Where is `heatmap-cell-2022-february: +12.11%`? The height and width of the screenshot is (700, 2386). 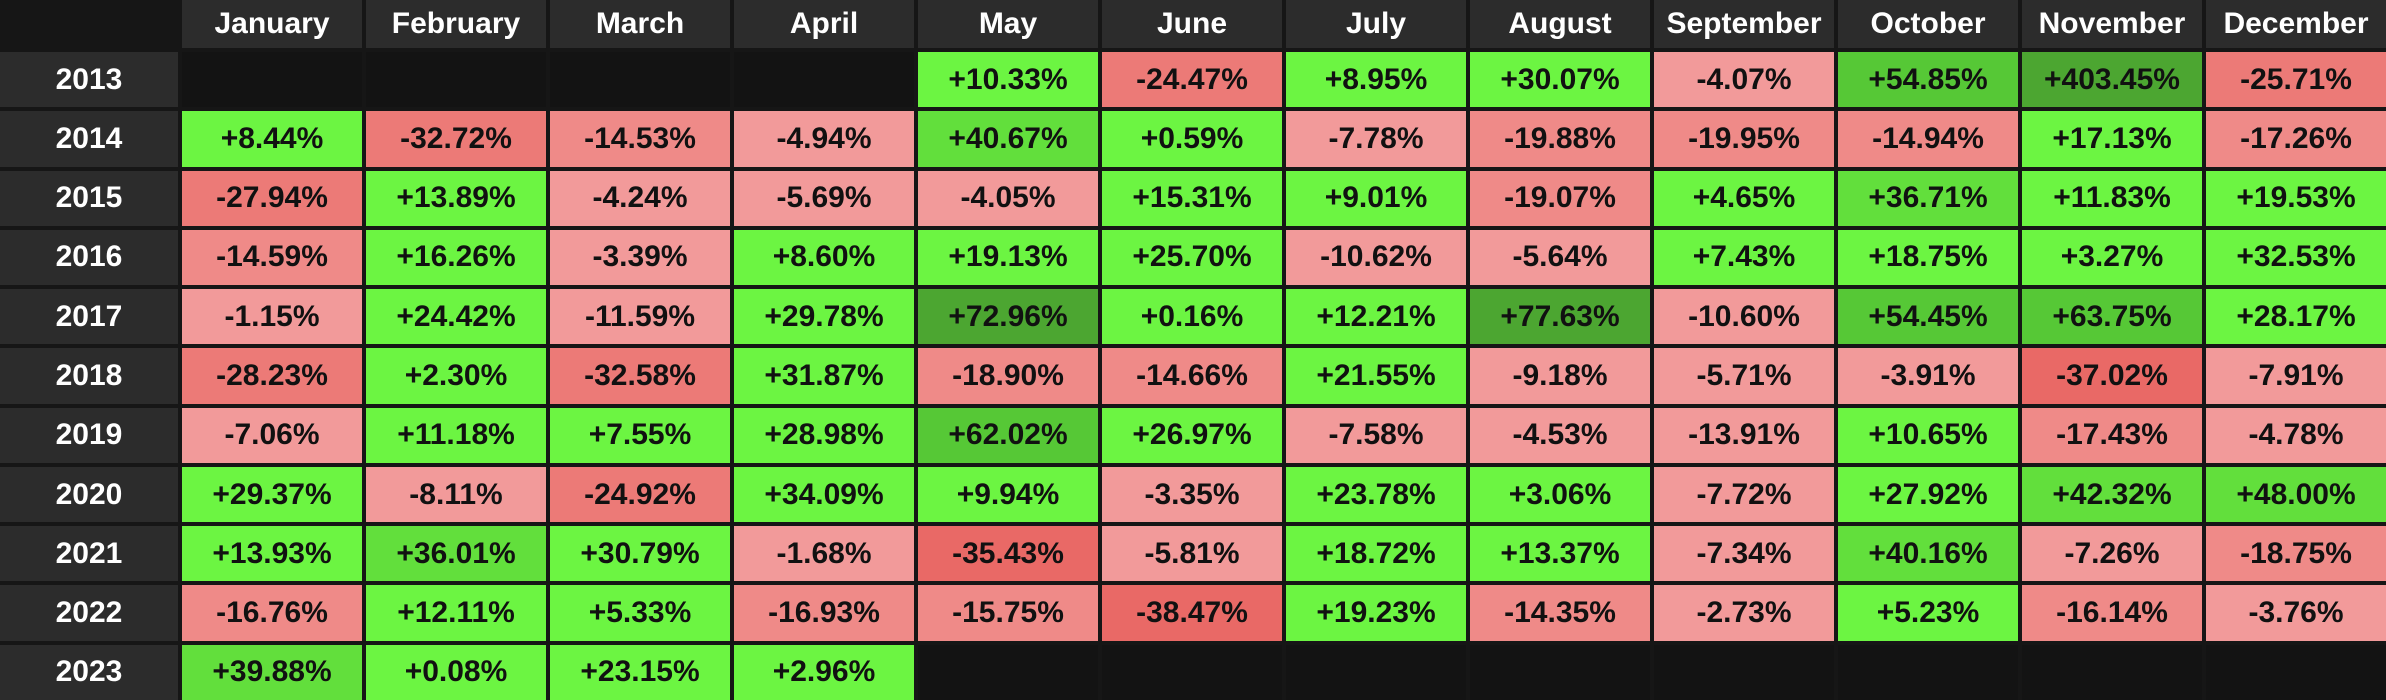 heatmap-cell-2022-february: +12.11% is located at coordinates (456, 613).